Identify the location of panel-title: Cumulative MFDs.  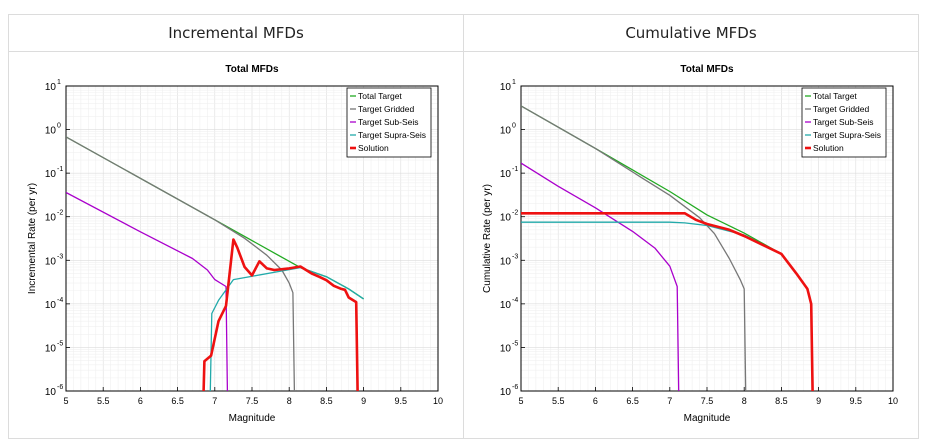
(691, 33).